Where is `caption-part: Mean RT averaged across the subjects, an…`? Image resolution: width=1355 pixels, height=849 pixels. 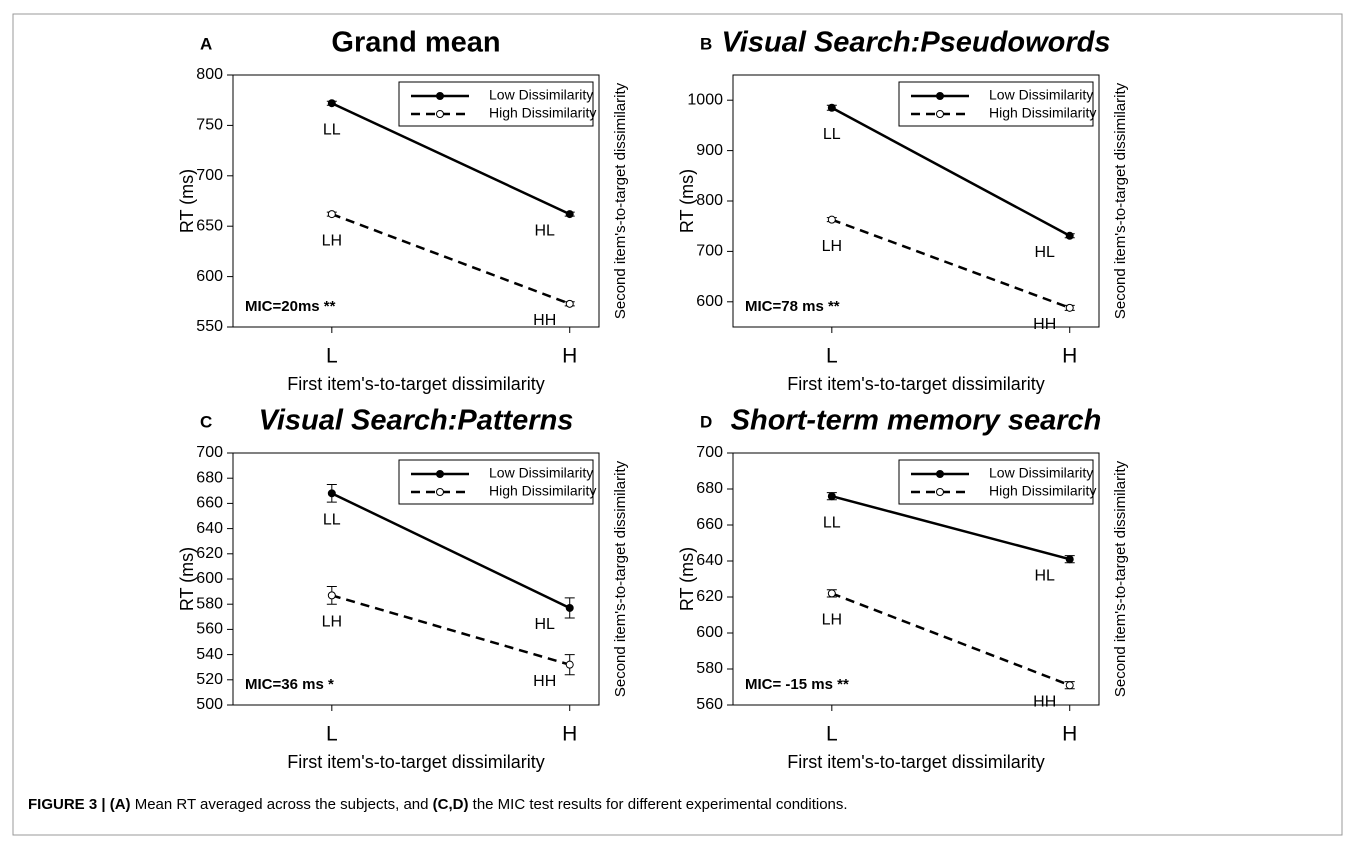 caption-part: Mean RT averaged across the subjects, an… is located at coordinates (282, 804).